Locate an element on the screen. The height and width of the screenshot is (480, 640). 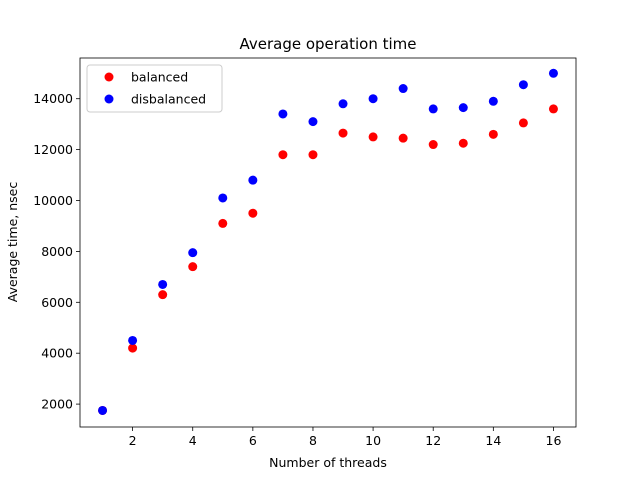
y-tick-label: 4000 is located at coordinates (57, 353).